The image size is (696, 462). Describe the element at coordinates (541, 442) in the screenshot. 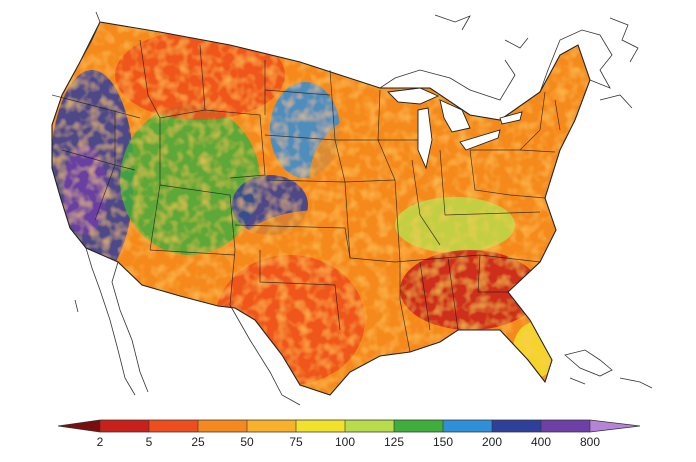

I see `colorbar-tick-label: 400` at that location.